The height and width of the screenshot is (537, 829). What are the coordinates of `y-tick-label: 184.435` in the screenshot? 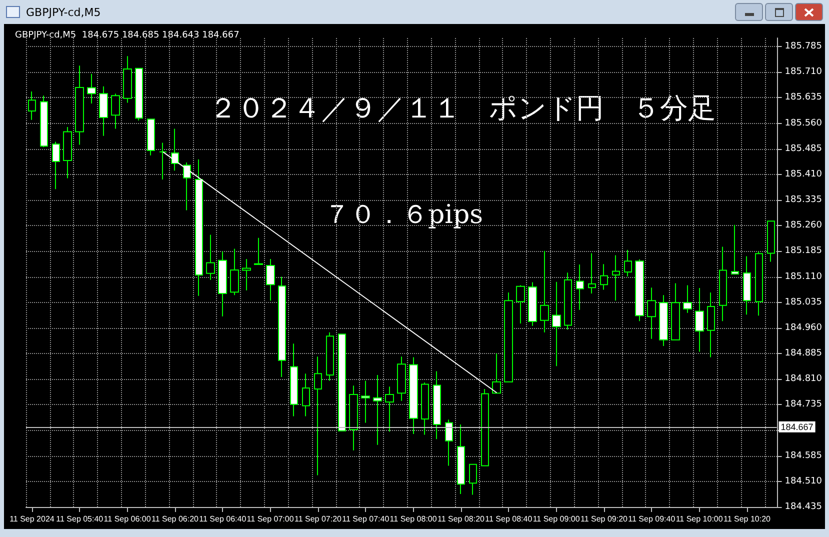 It's located at (803, 507).